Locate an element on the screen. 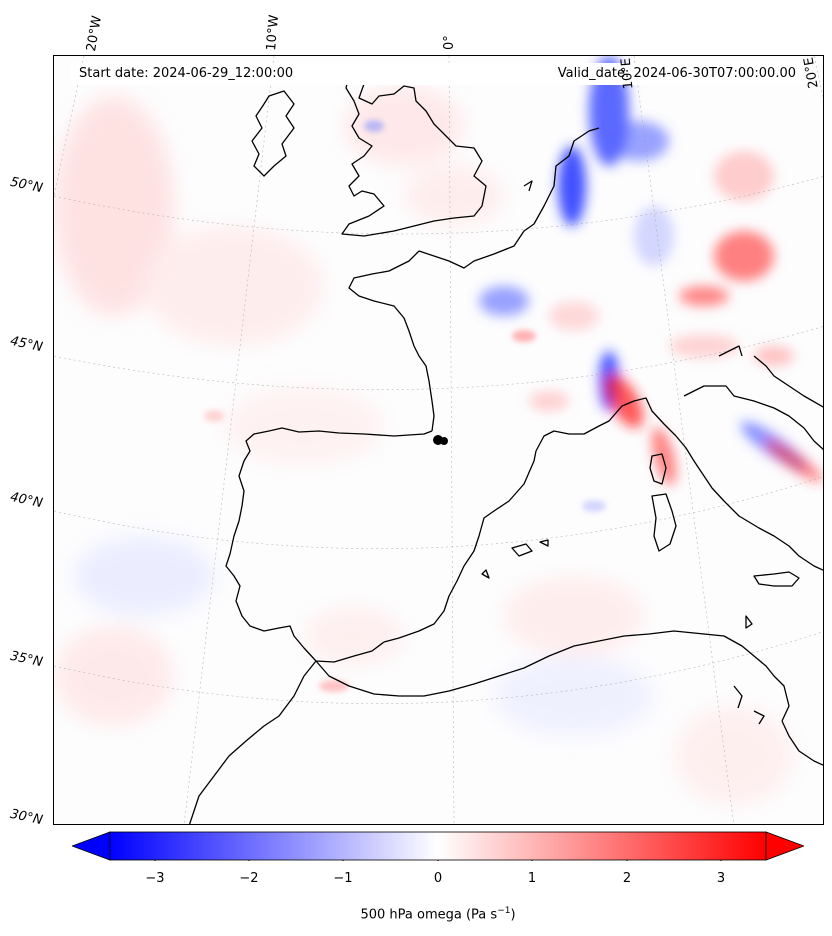 This screenshot has width=832, height=936. lon-label-10w: 10°W is located at coordinates (273, 33).